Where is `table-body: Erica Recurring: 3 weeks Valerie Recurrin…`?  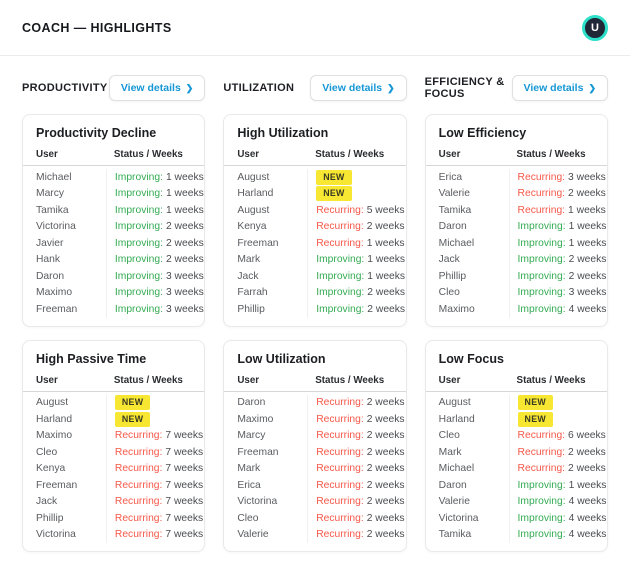 table-body: Erica Recurring: 3 weeks Valerie Recurrin… is located at coordinates (516, 242).